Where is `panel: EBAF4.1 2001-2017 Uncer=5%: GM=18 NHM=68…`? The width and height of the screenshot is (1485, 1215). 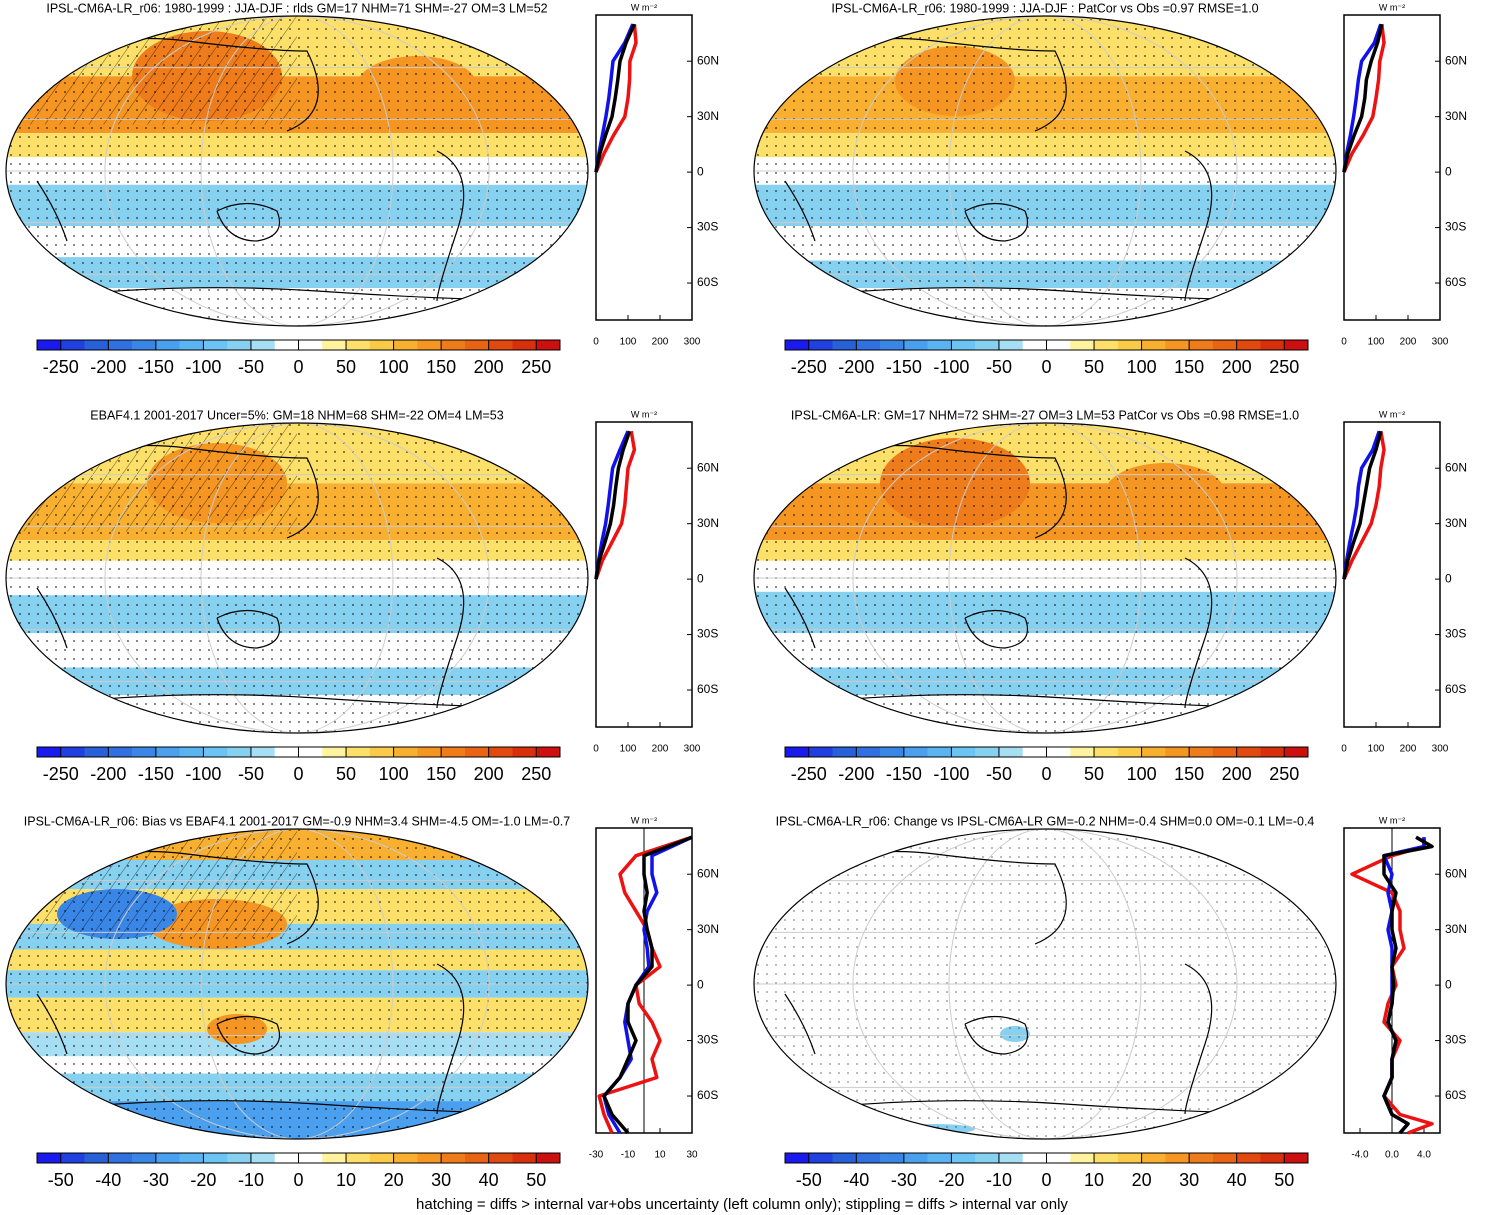 panel: EBAF4.1 2001-2017 Uncer=5%: GM=18 NHM=68… is located at coordinates (362, 596).